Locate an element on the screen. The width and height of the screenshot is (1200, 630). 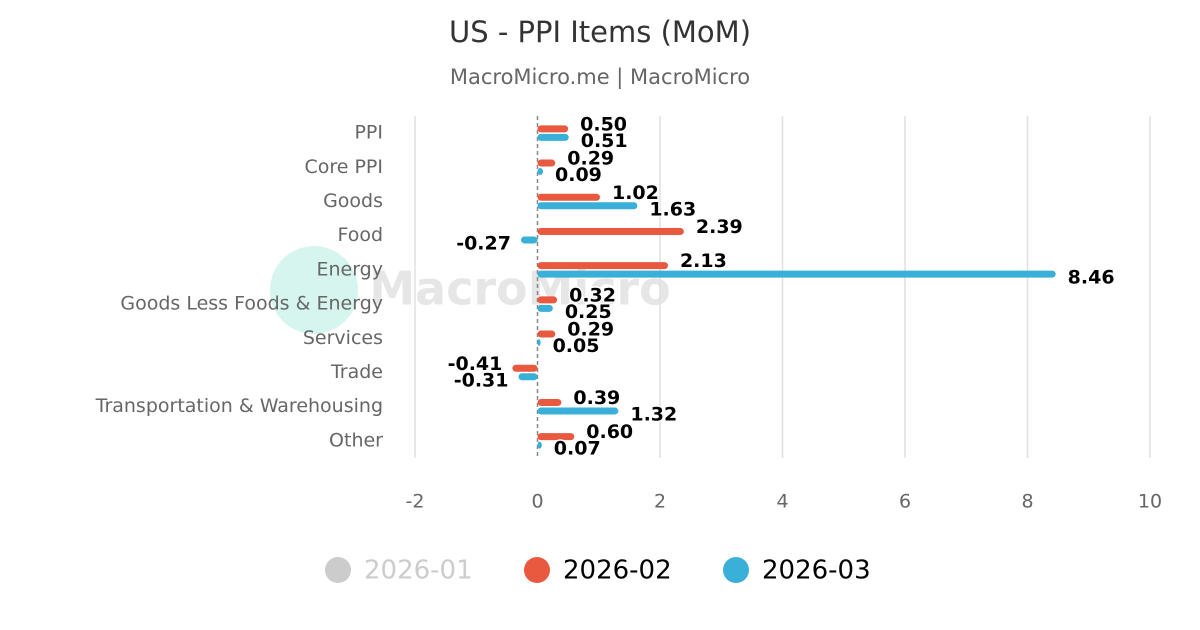
x-tick-label: 2 is located at coordinates (660, 502).